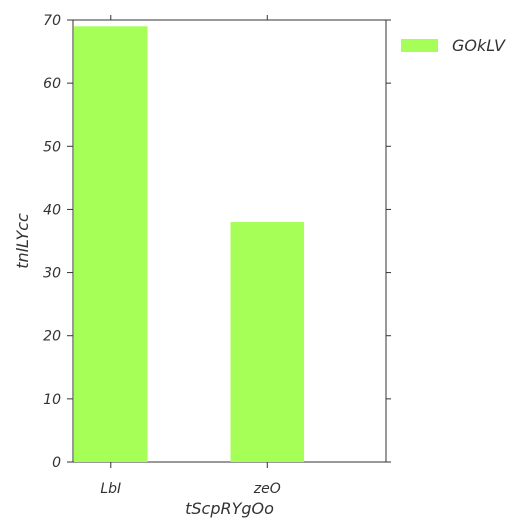 The height and width of the screenshot is (532, 532). I want to click on y-tick-label: 70, so click(52, 21).